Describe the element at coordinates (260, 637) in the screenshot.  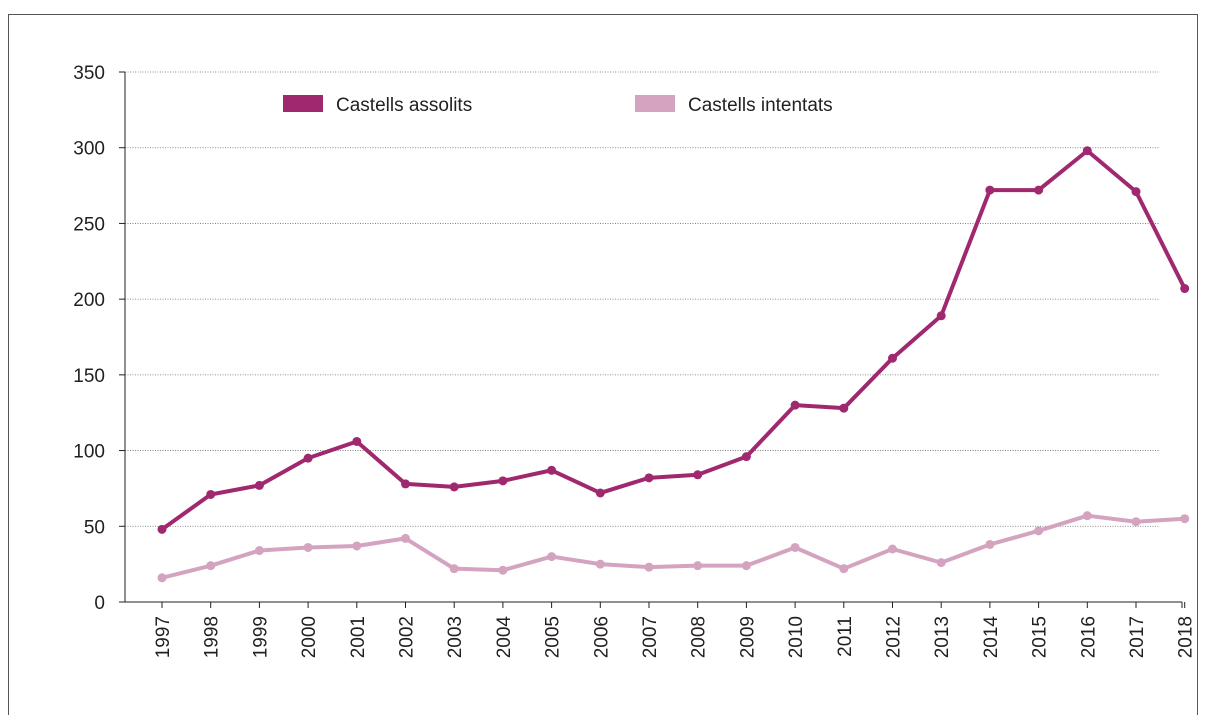
I see `x-tick-label: 1999` at that location.